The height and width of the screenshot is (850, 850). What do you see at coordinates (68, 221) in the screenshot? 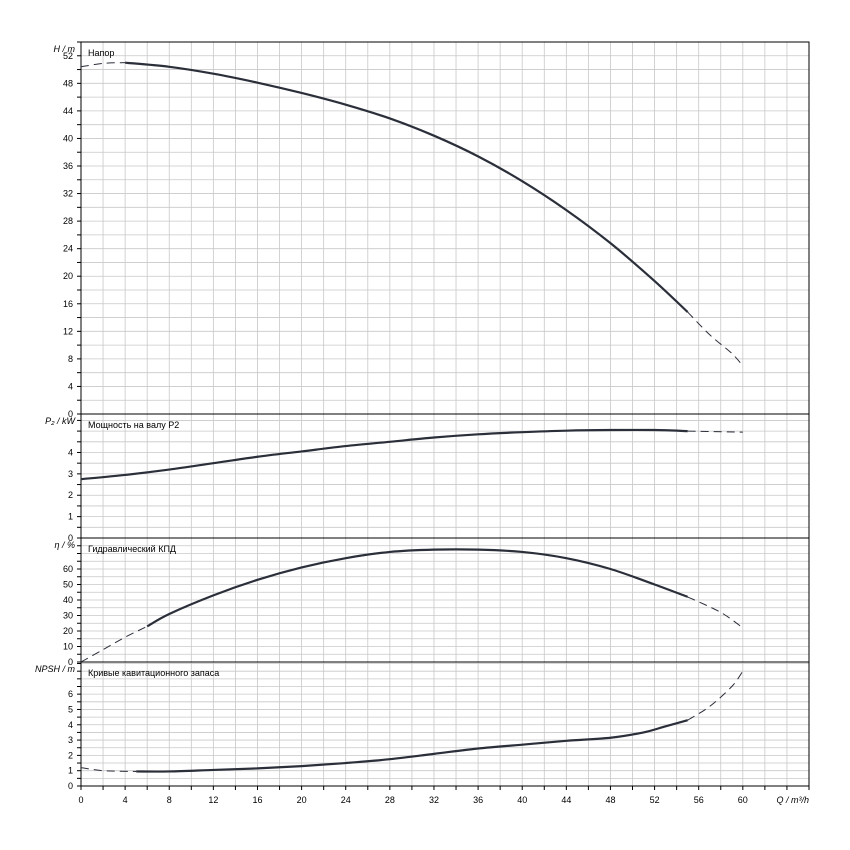
I see `y-tick-label: 28` at bounding box center [68, 221].